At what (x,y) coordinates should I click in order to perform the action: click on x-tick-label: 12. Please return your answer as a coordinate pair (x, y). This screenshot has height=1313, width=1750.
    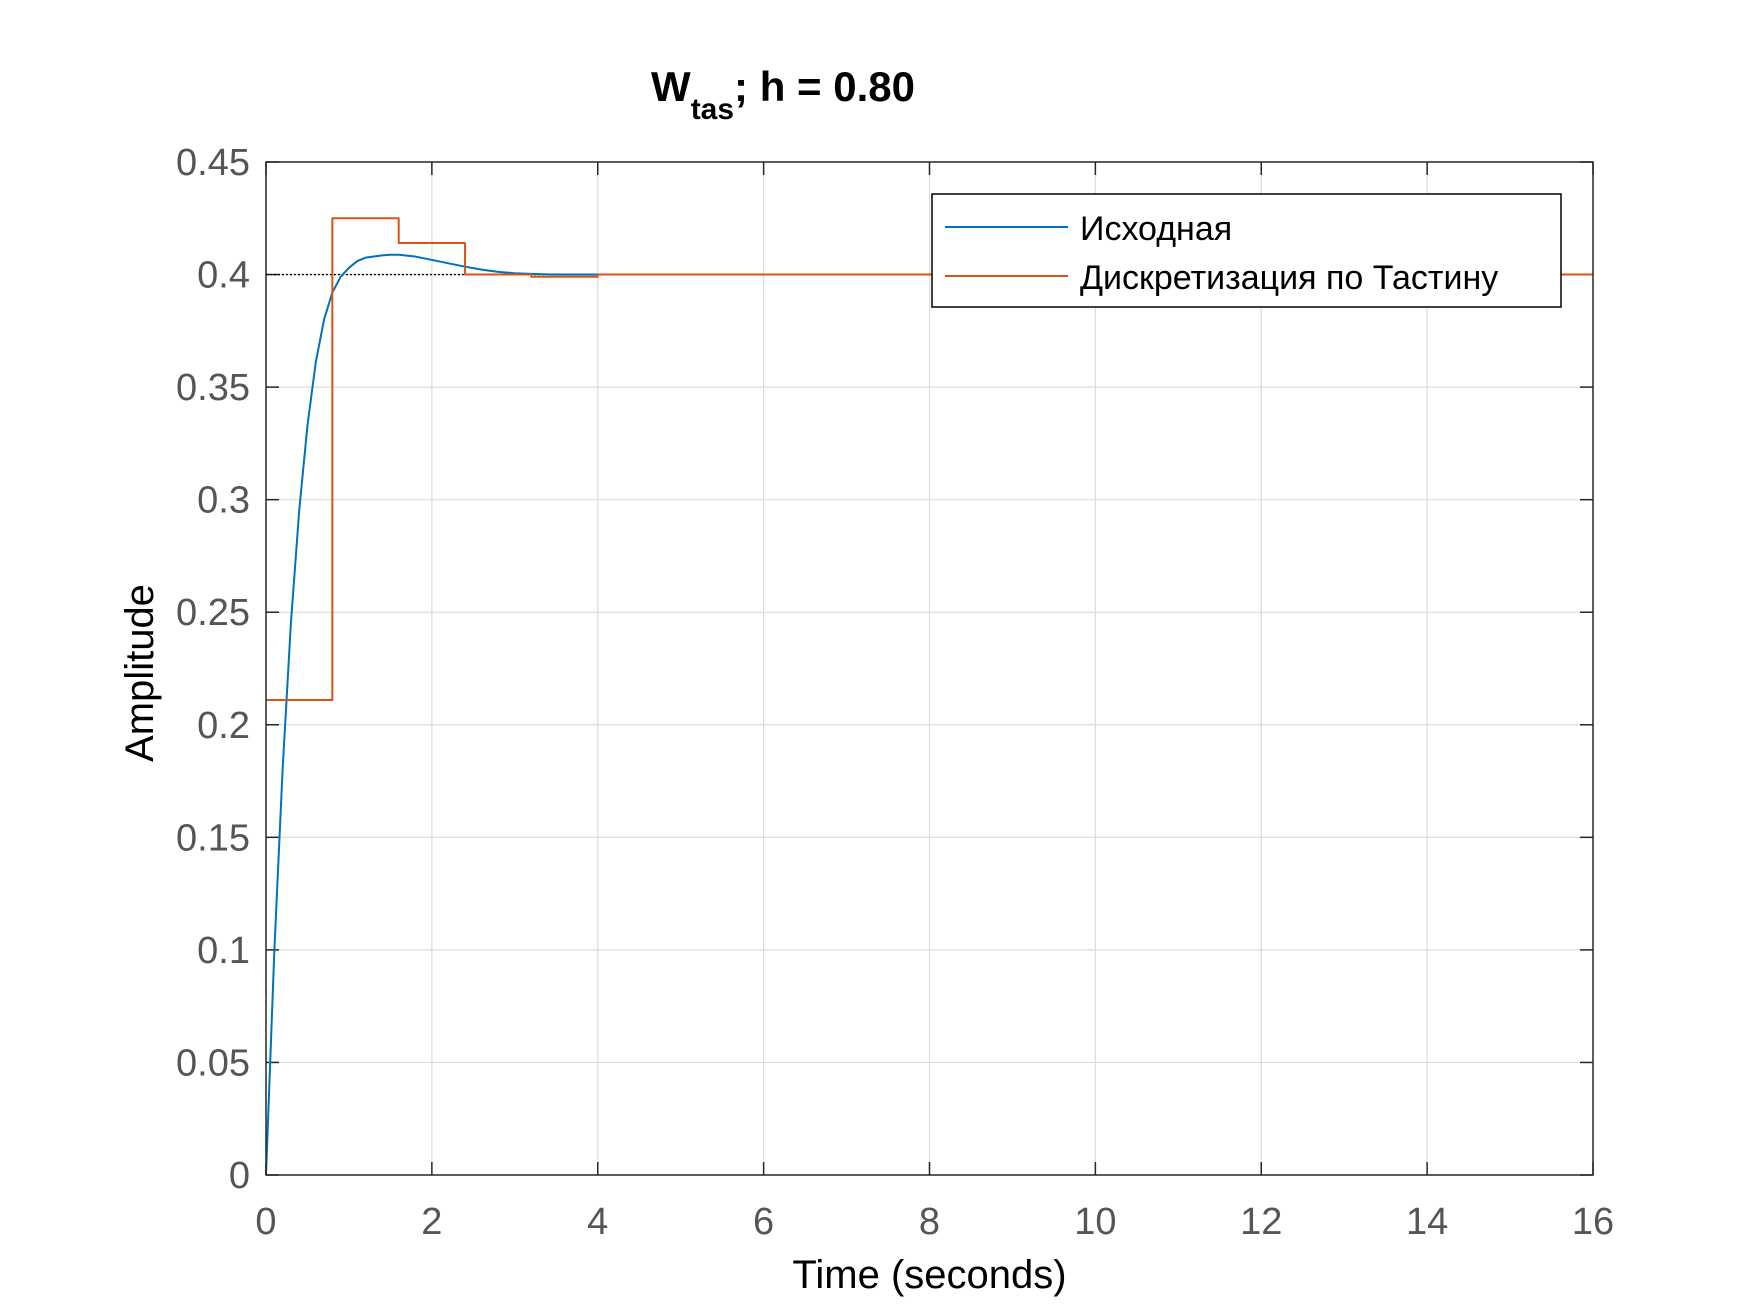
    Looking at the image, I should click on (1261, 1222).